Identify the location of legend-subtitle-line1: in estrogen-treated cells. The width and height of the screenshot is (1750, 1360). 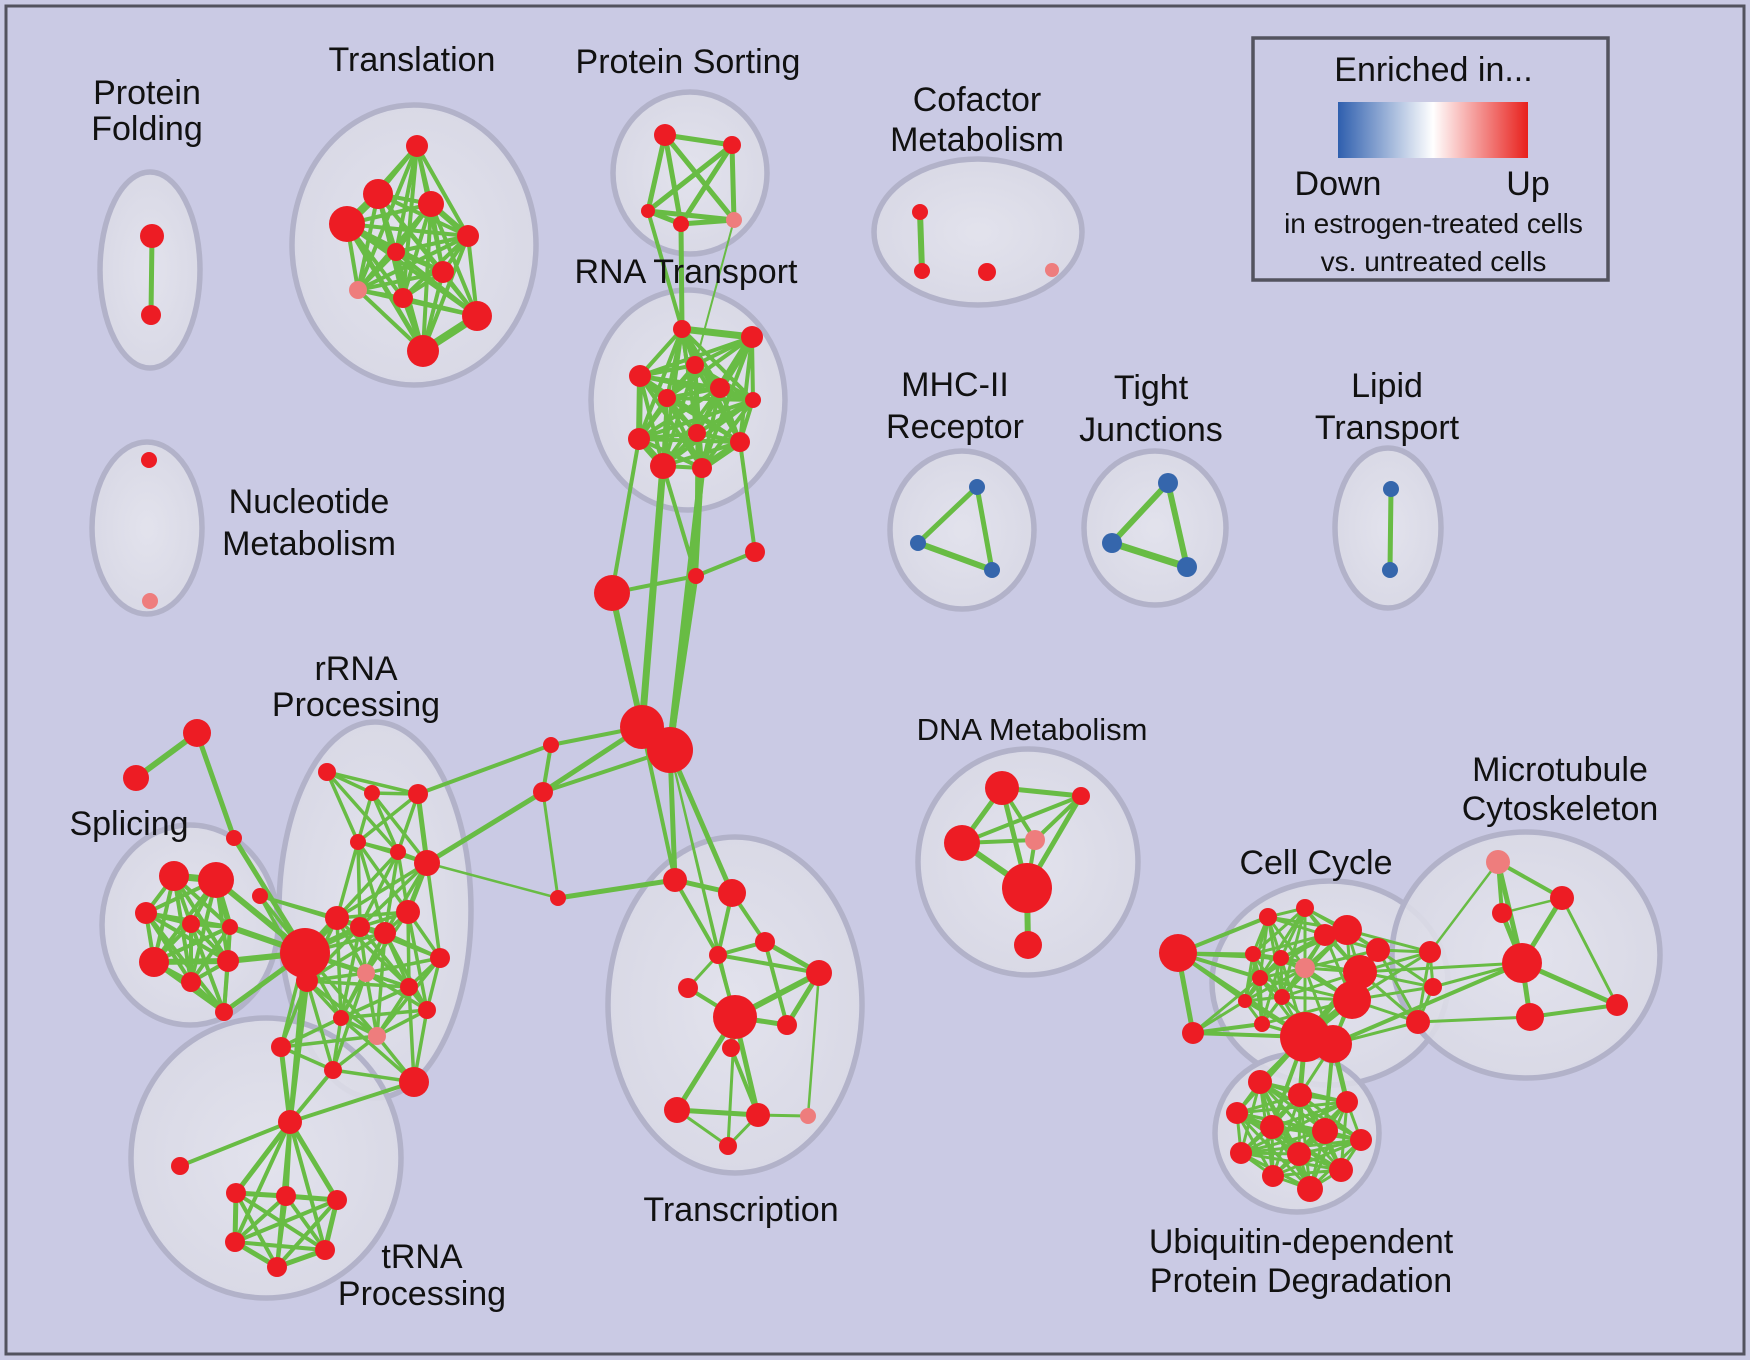
(1433, 223).